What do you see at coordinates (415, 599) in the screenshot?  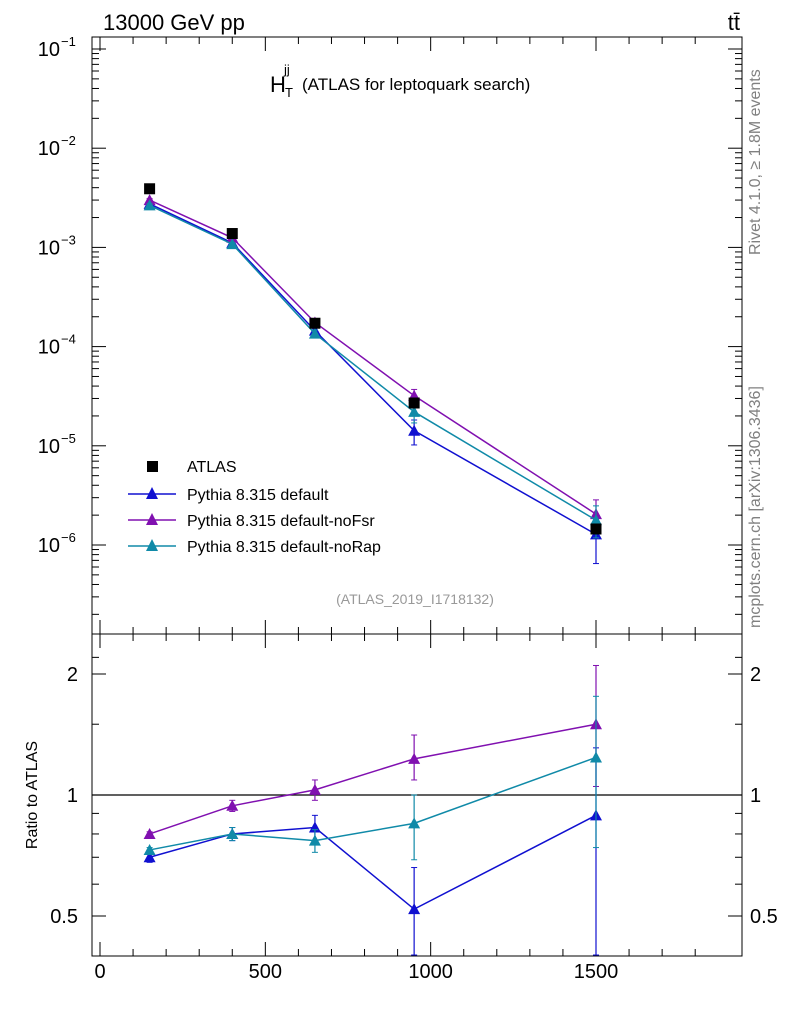 I see `analysis-id: (ATLAS_2019_I1718132)` at bounding box center [415, 599].